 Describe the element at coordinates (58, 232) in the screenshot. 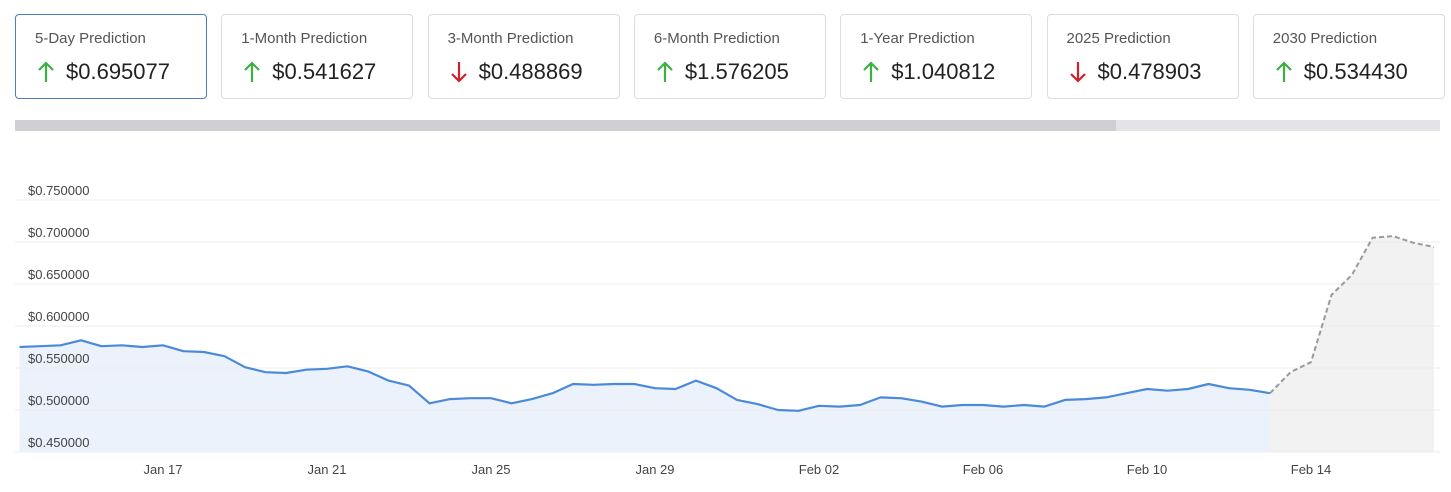

I see `y-tick-label: $0.700000` at that location.